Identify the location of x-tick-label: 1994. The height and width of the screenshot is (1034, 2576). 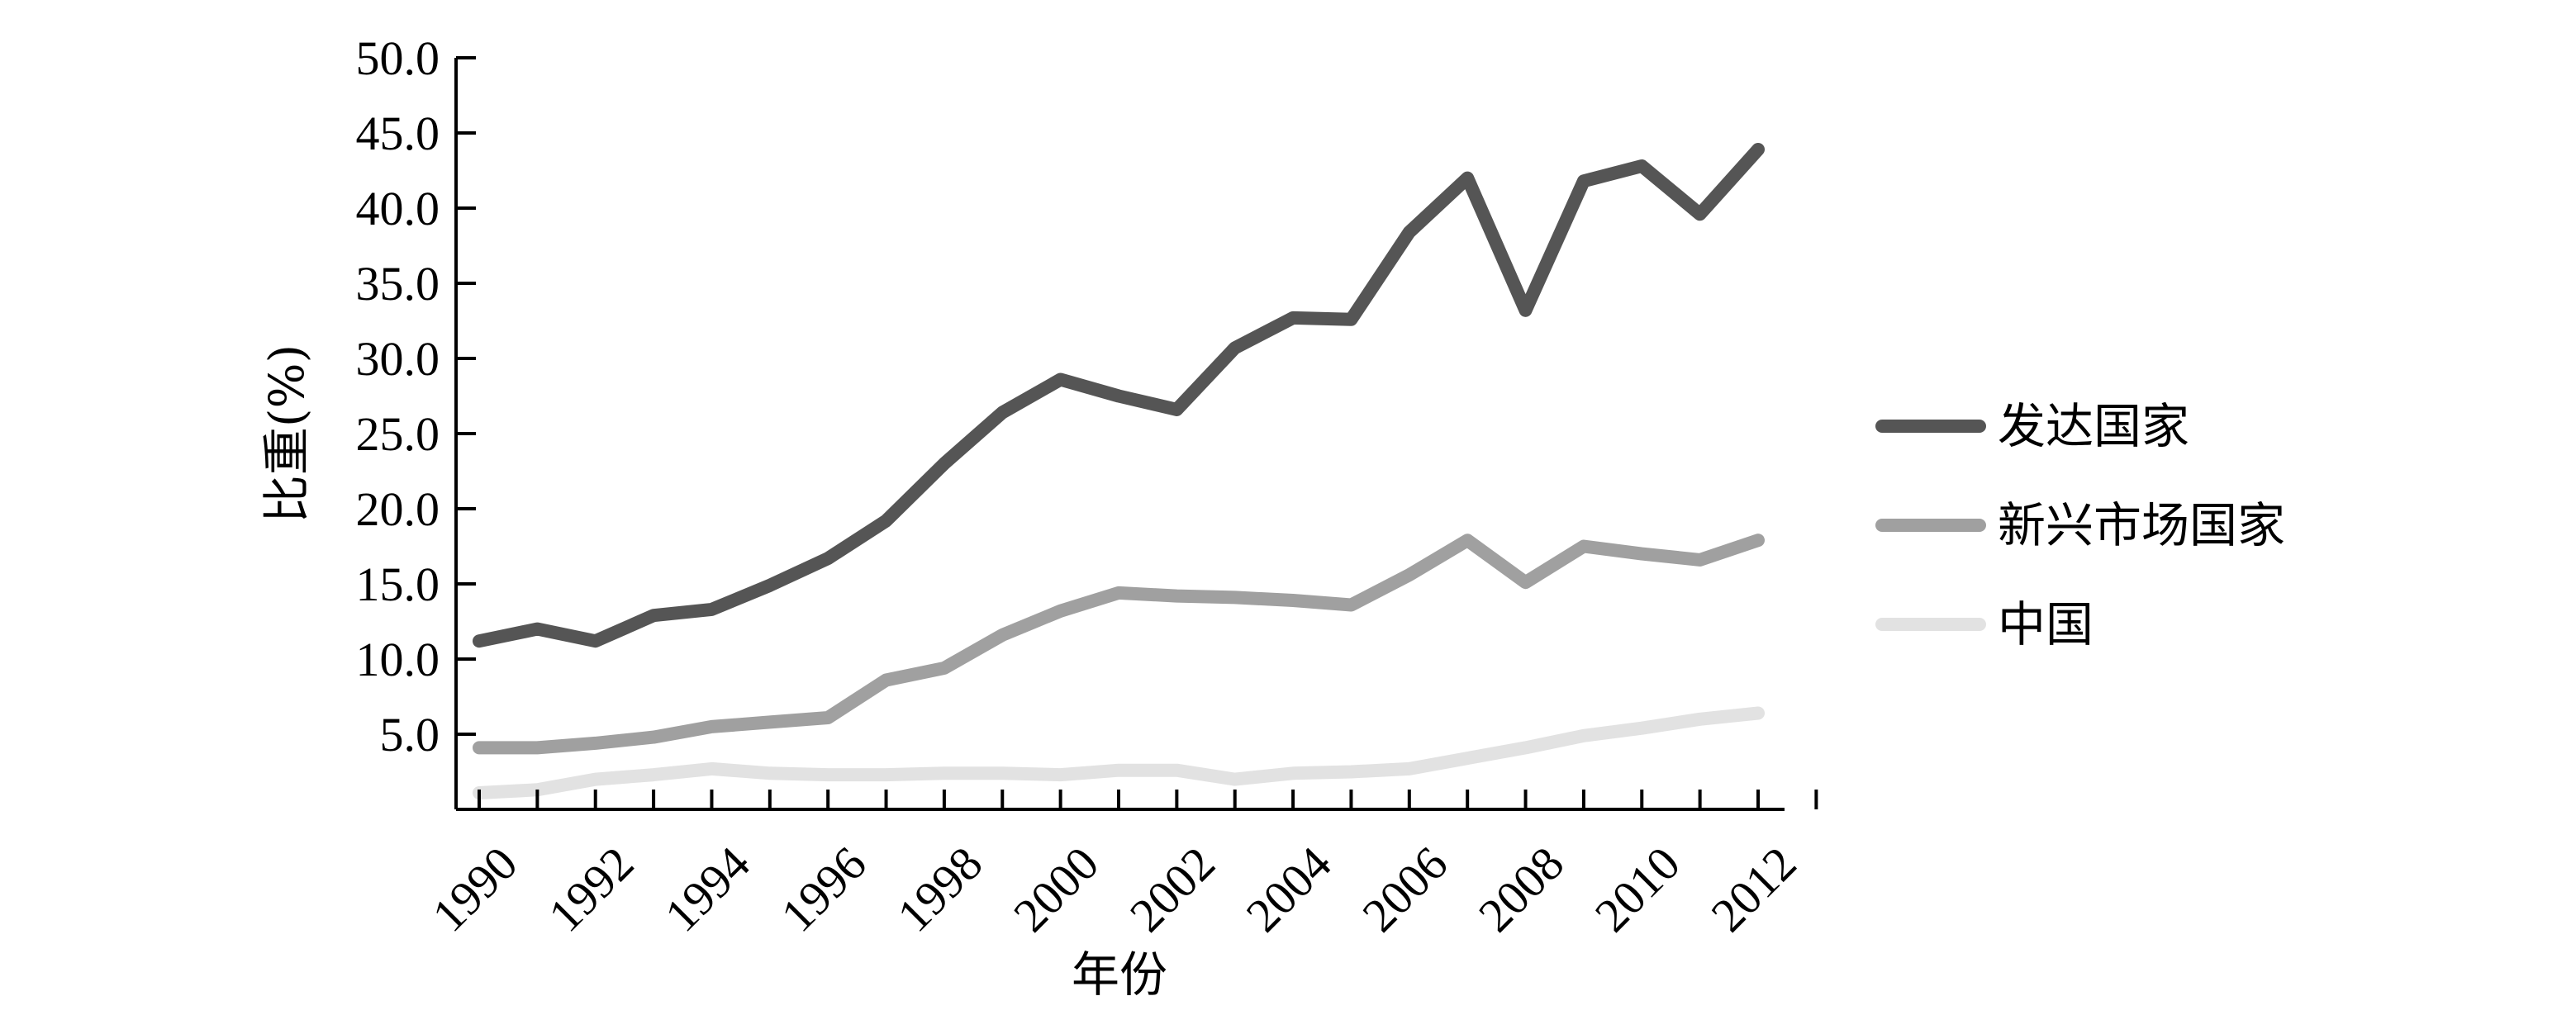
(707, 889).